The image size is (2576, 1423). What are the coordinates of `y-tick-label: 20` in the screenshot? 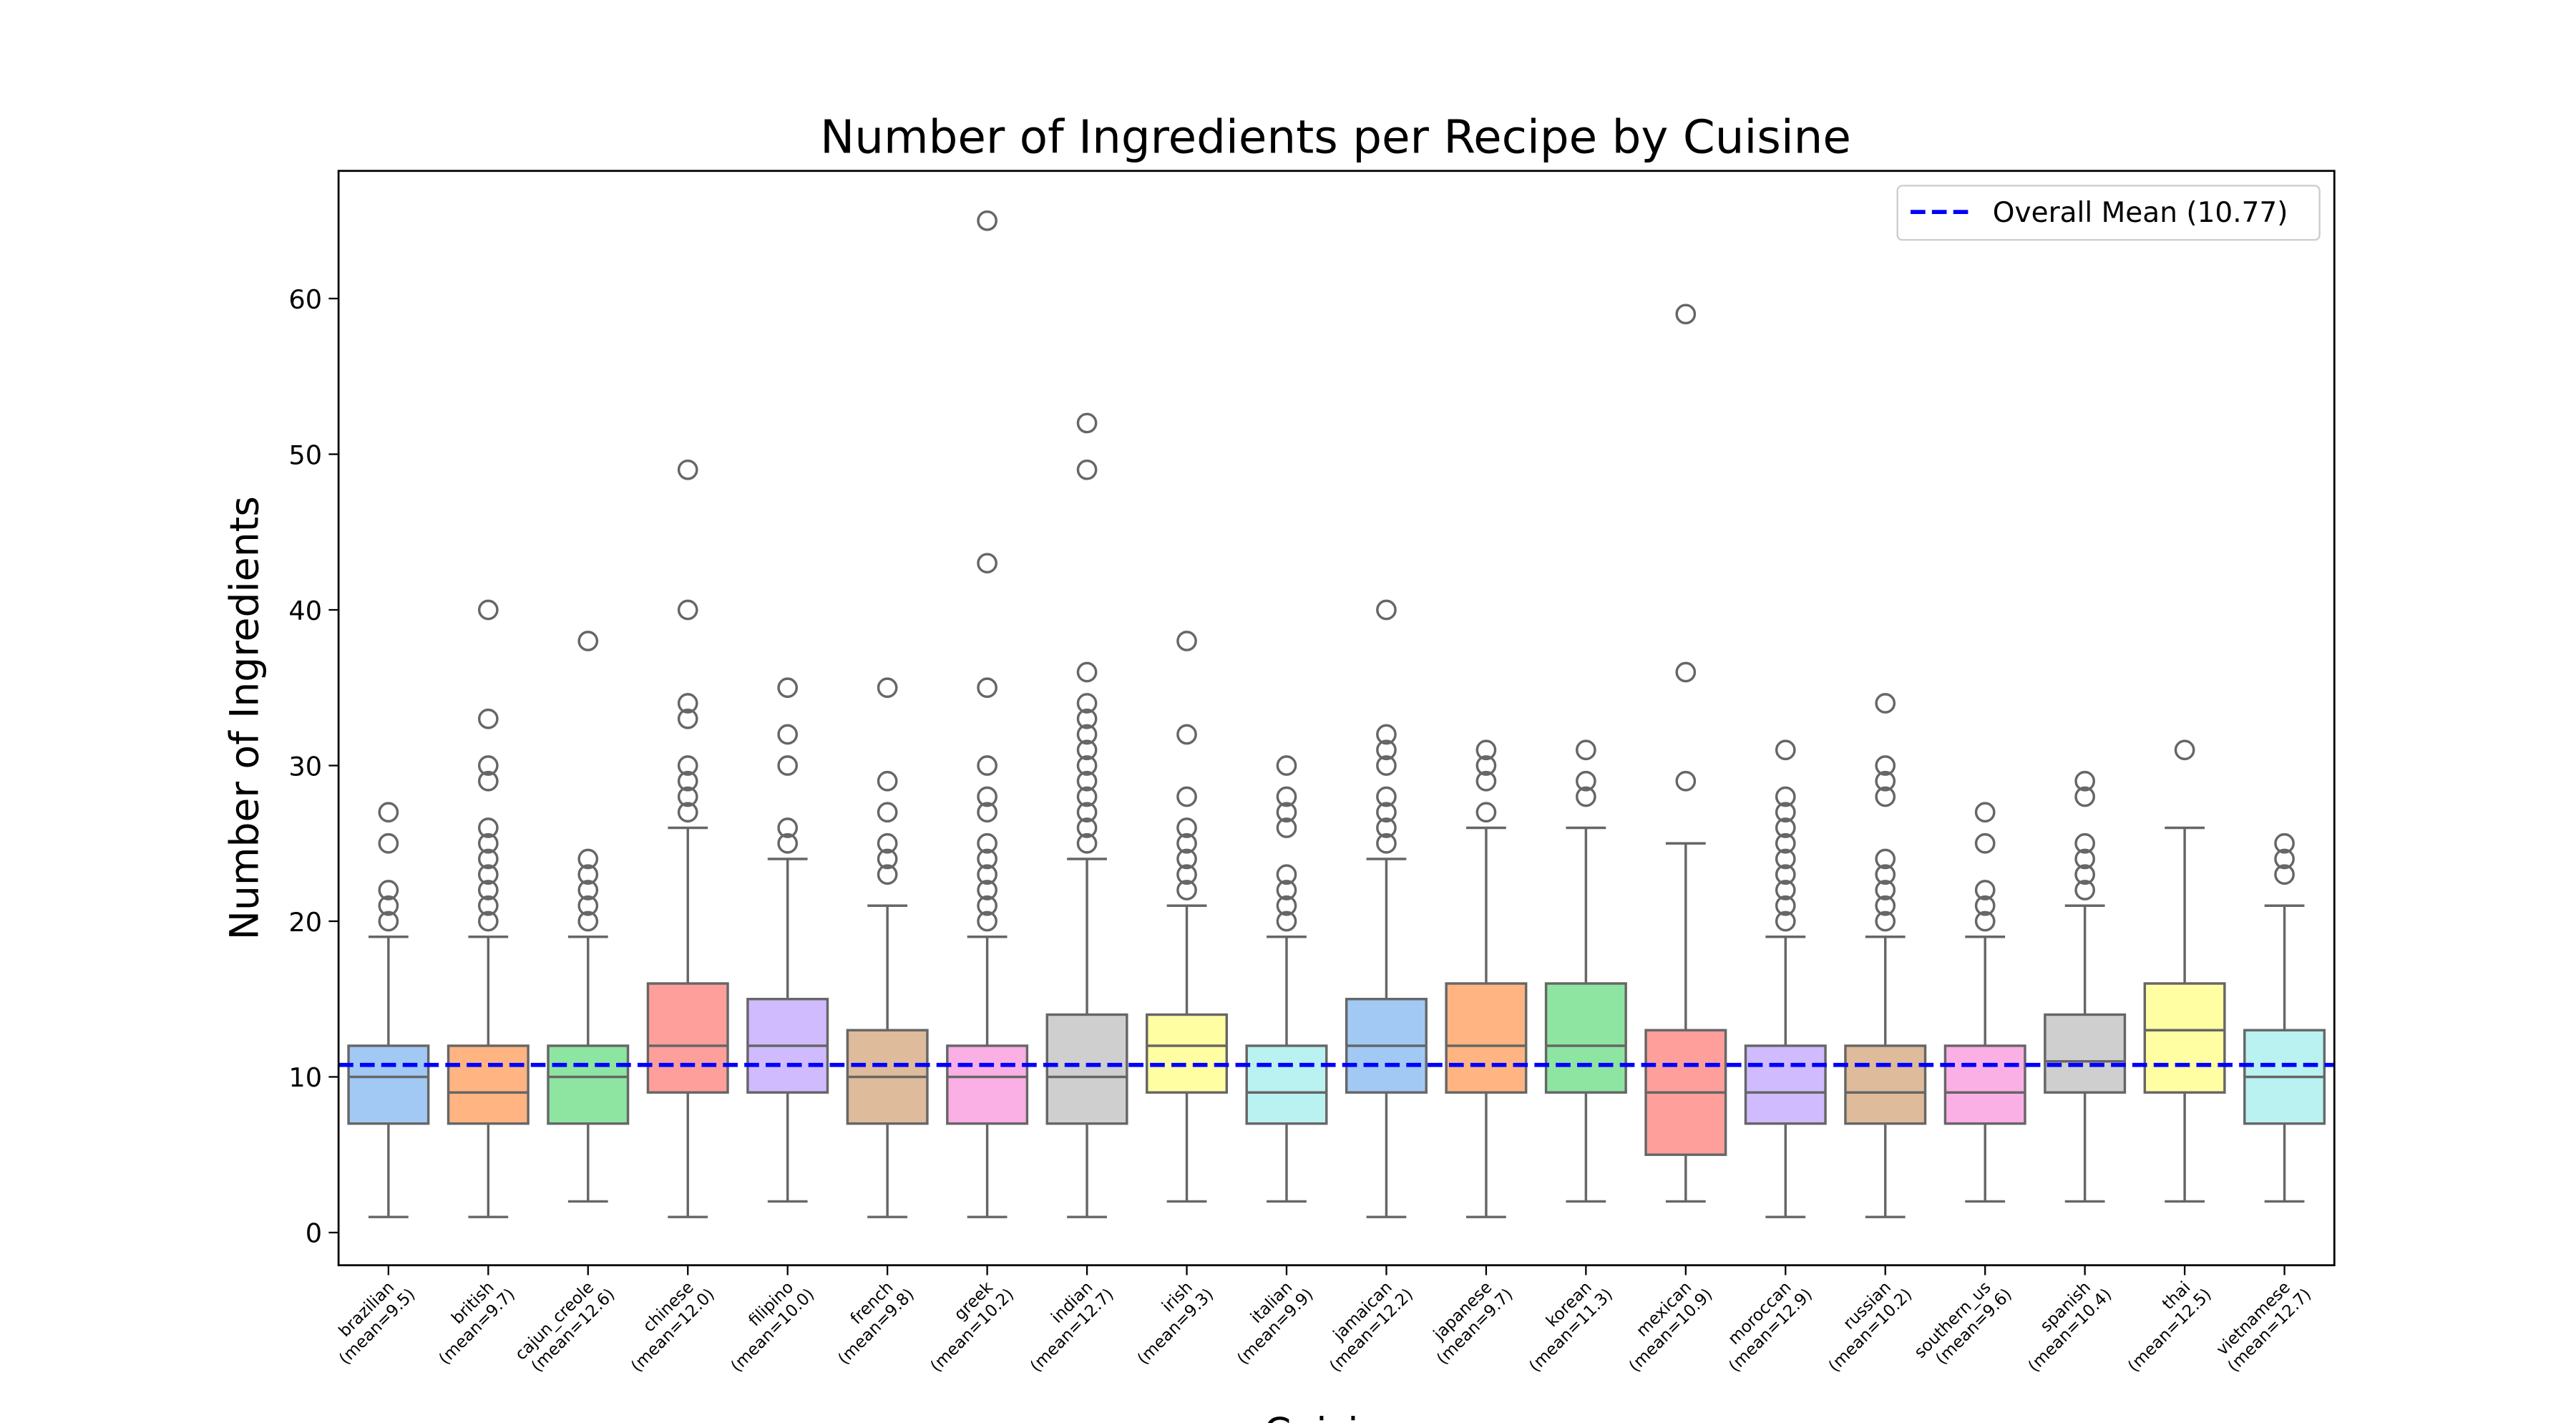 It's located at (305, 922).